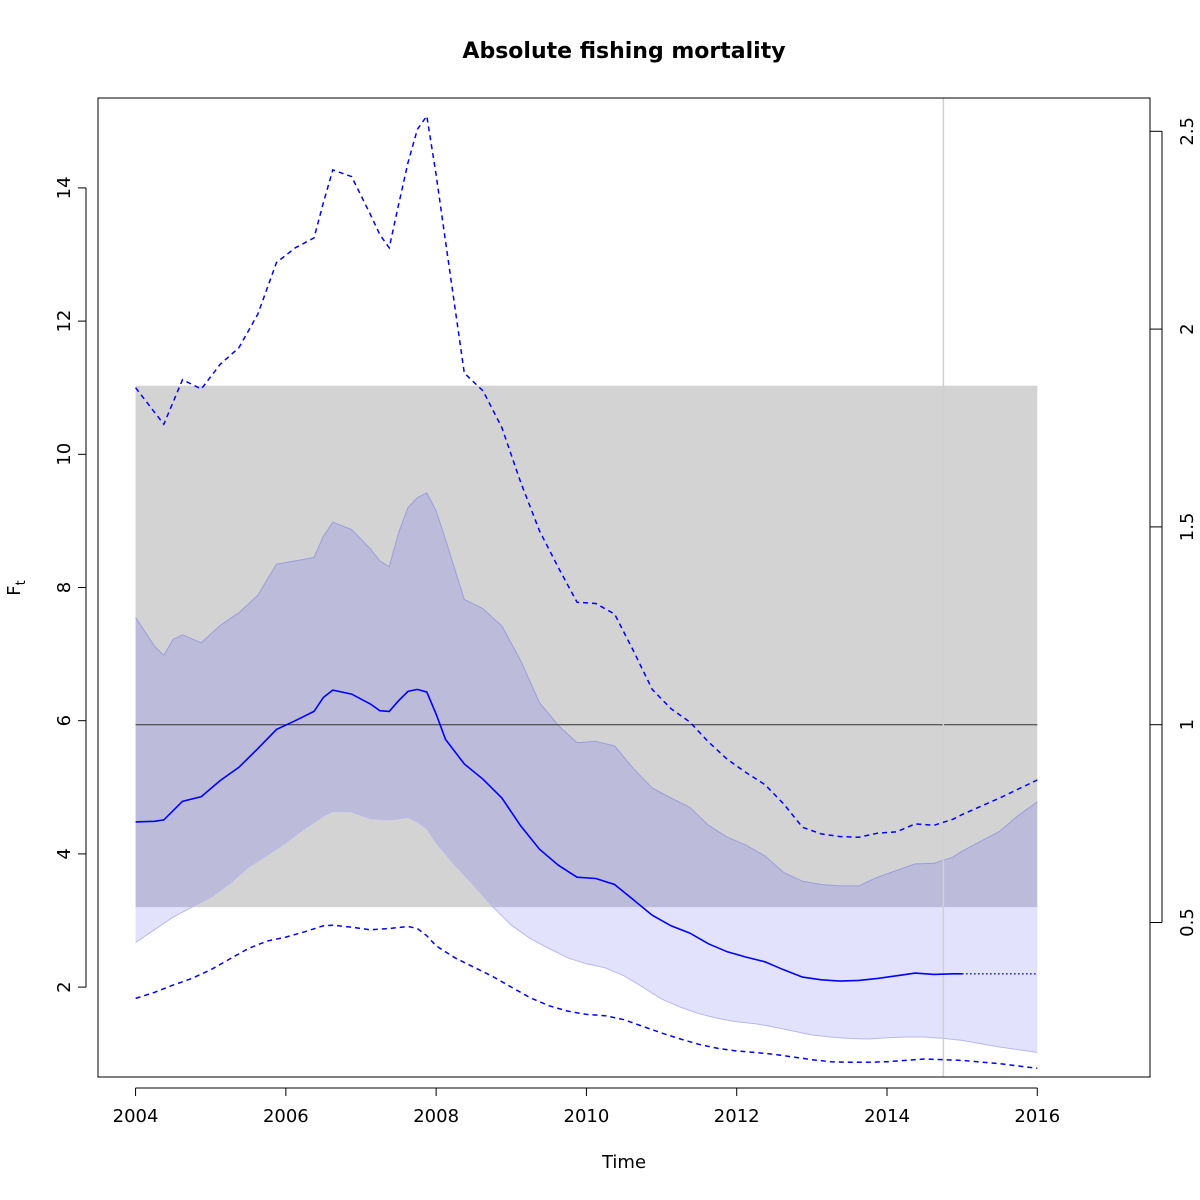 This screenshot has height=1200, width=1200. I want to click on y-tick-label: 6, so click(64, 720).